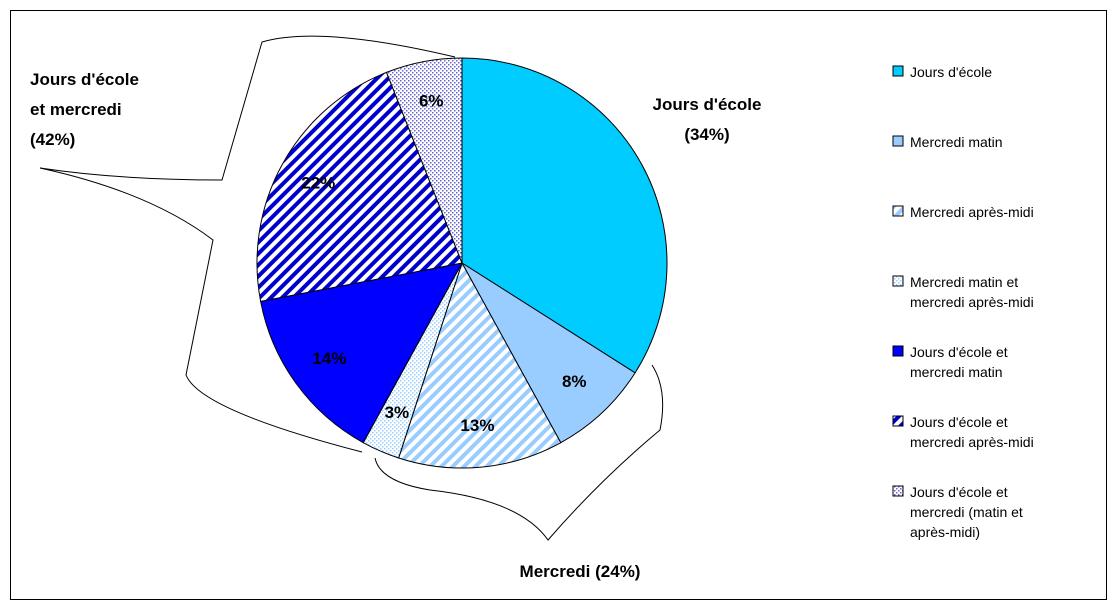  Describe the element at coordinates (318, 182) in the screenshot. I see `data-label: 22%` at that location.